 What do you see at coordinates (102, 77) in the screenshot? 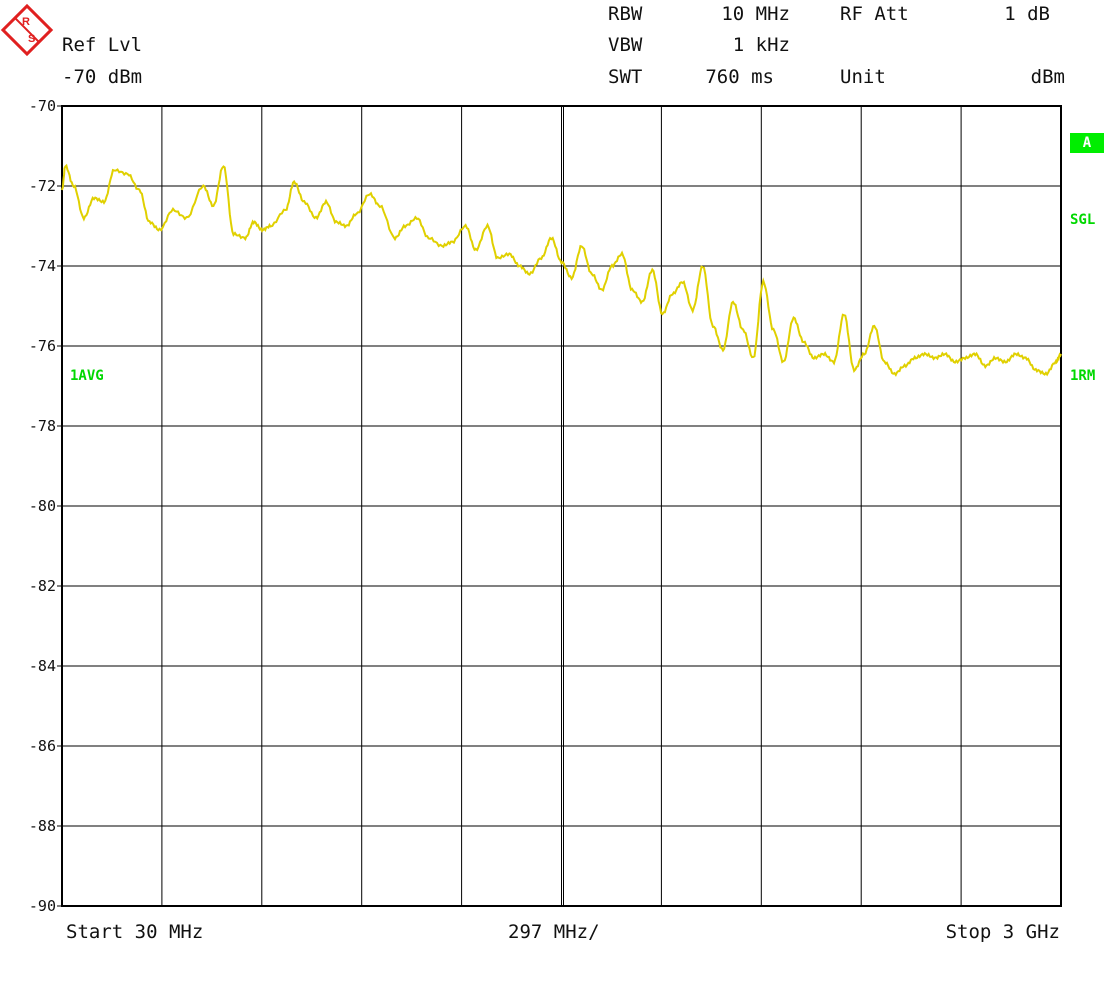
I see `ref-level-value: -70 dBm` at bounding box center [102, 77].